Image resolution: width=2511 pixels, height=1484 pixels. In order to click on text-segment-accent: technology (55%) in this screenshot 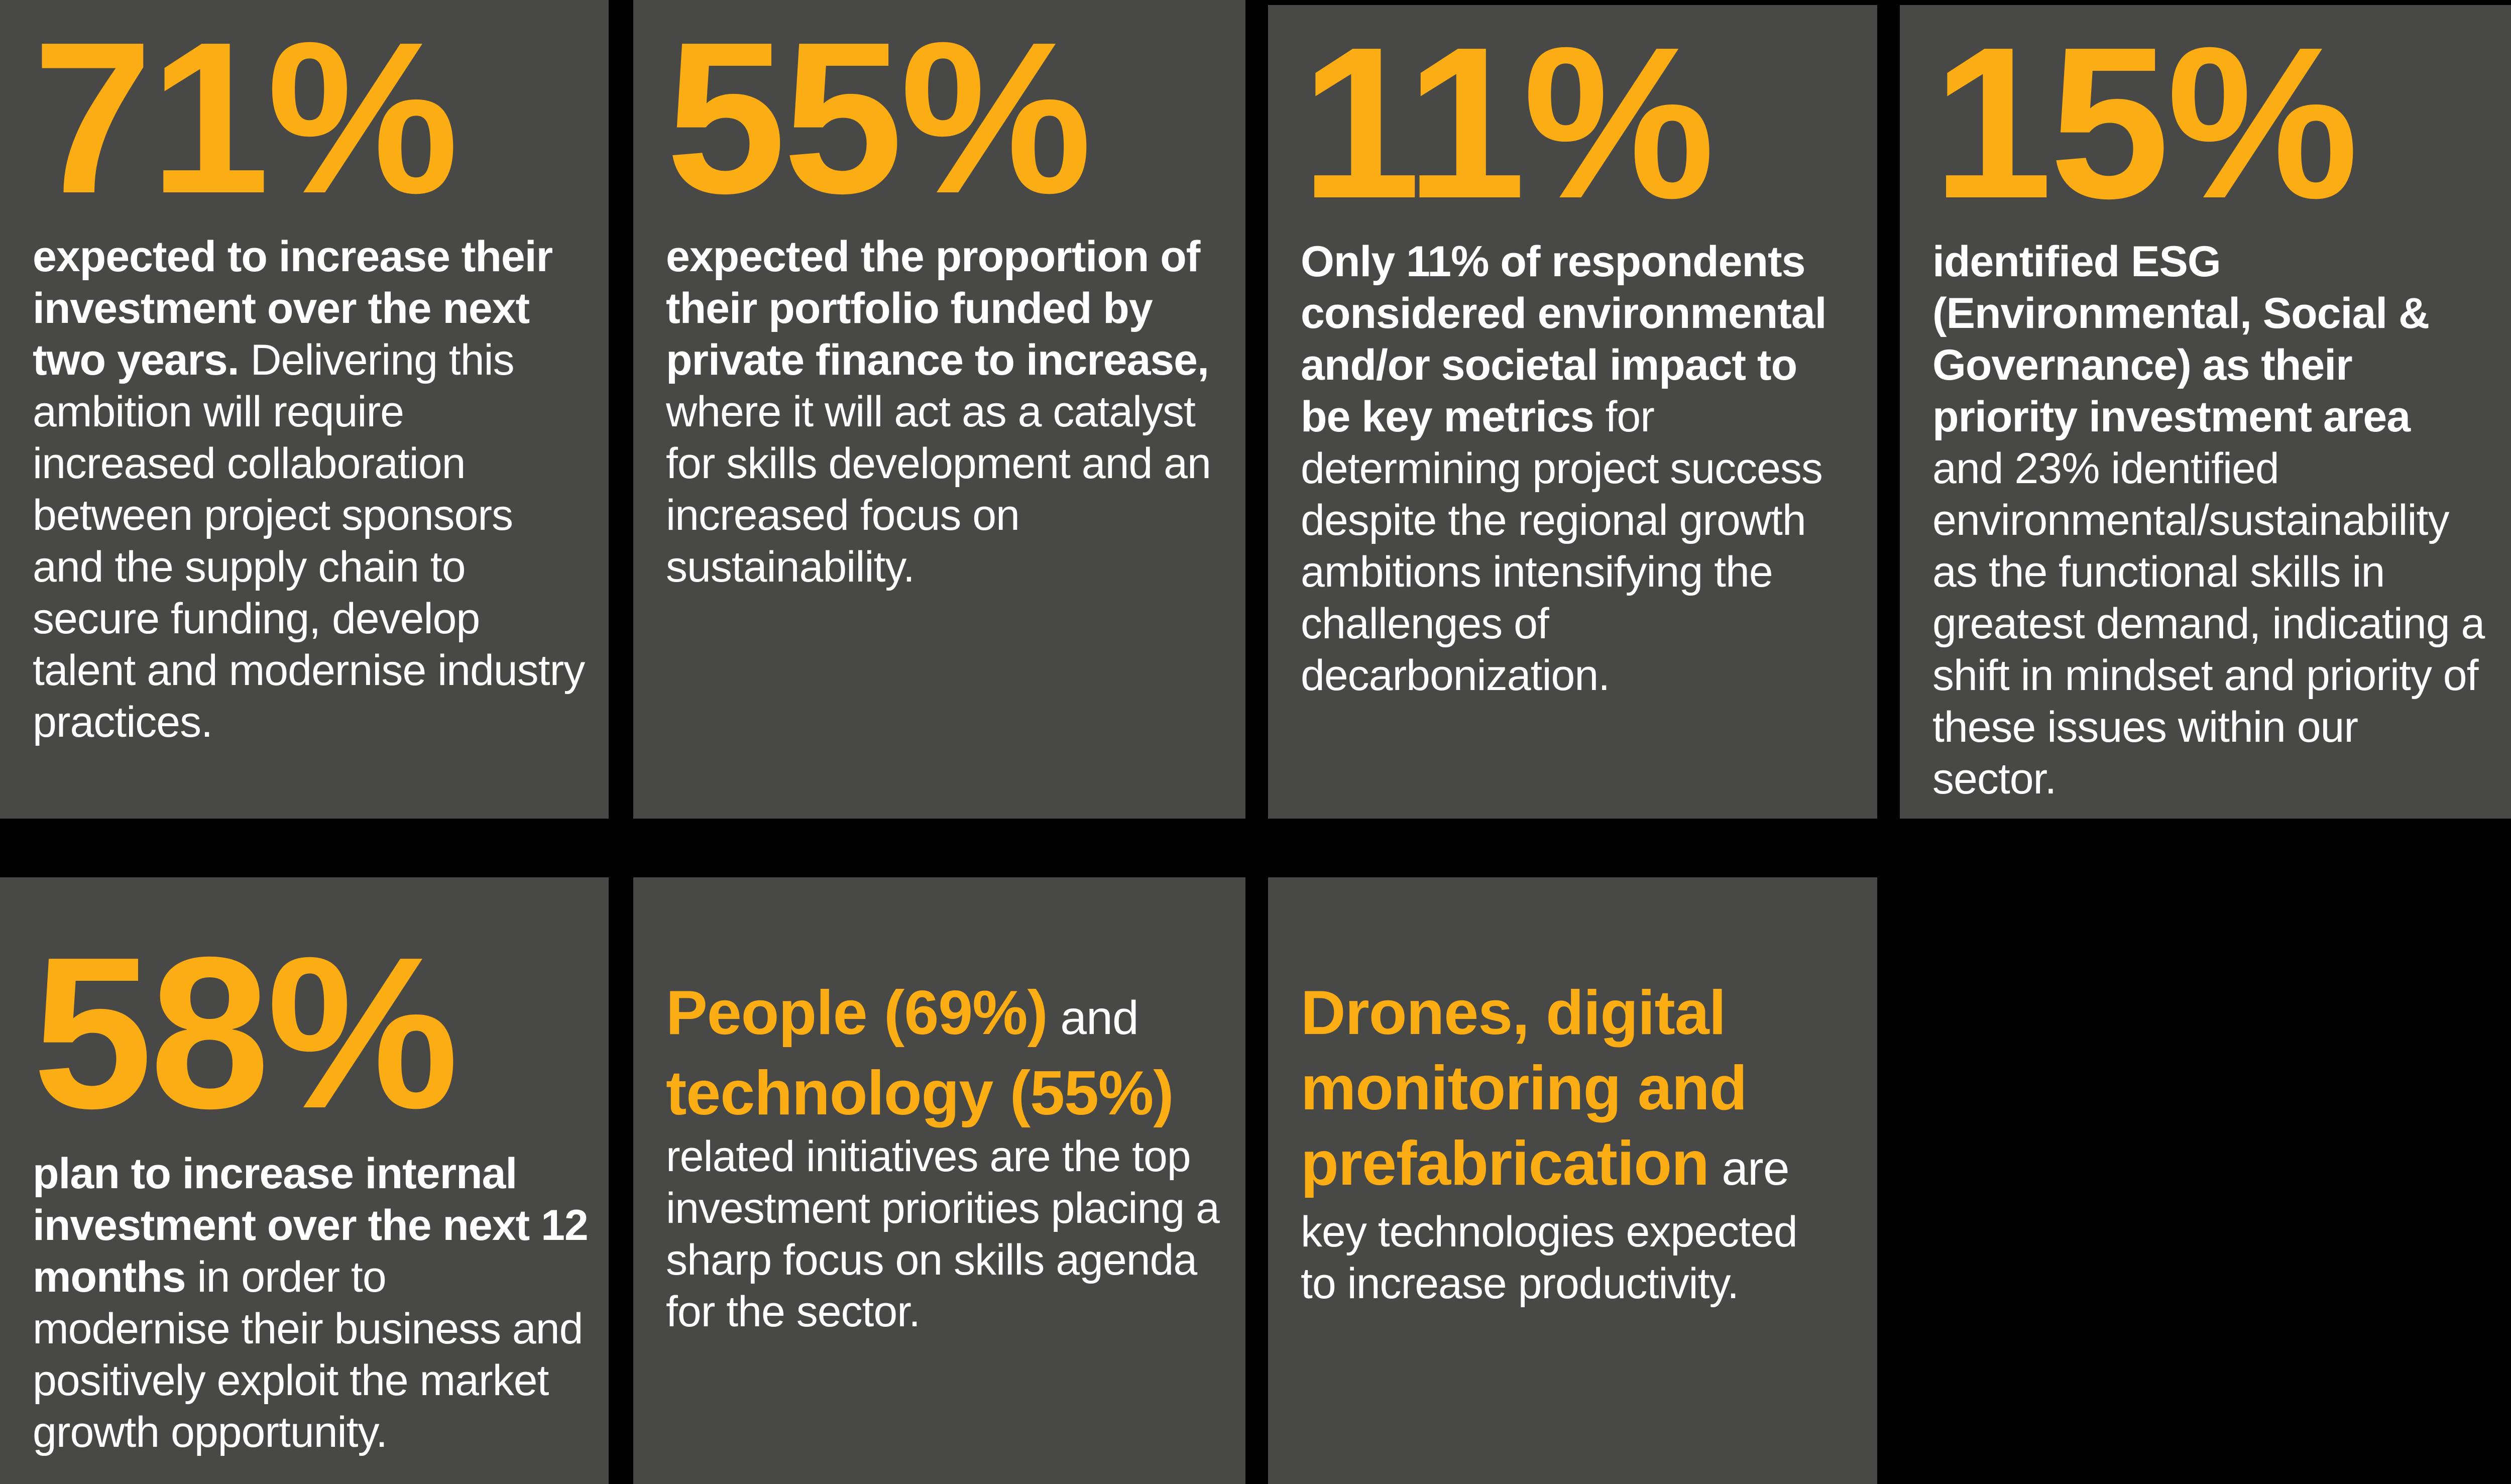, I will do `click(920, 1093)`.